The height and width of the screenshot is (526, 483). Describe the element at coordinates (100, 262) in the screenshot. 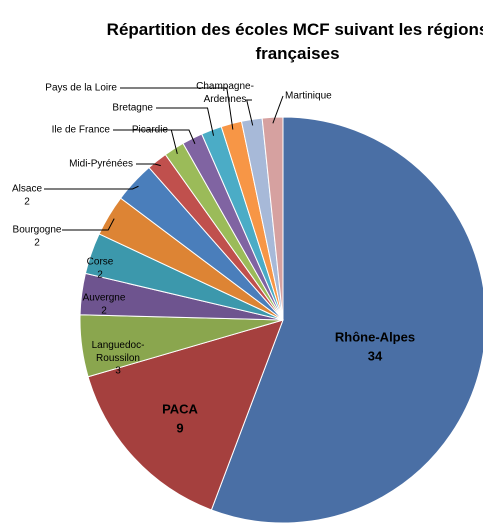

I see `slice-label: Corse` at that location.